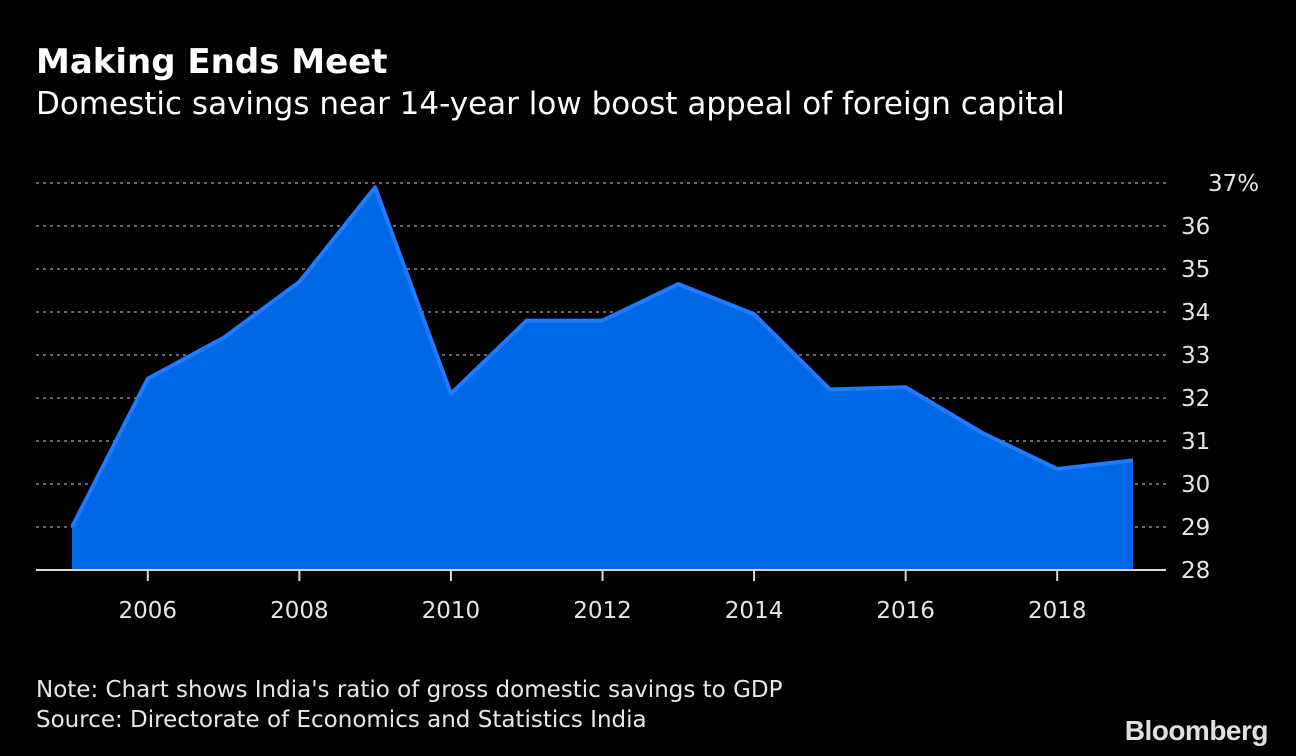  What do you see at coordinates (1195, 571) in the screenshot?
I see `y-tick-label: 28` at bounding box center [1195, 571].